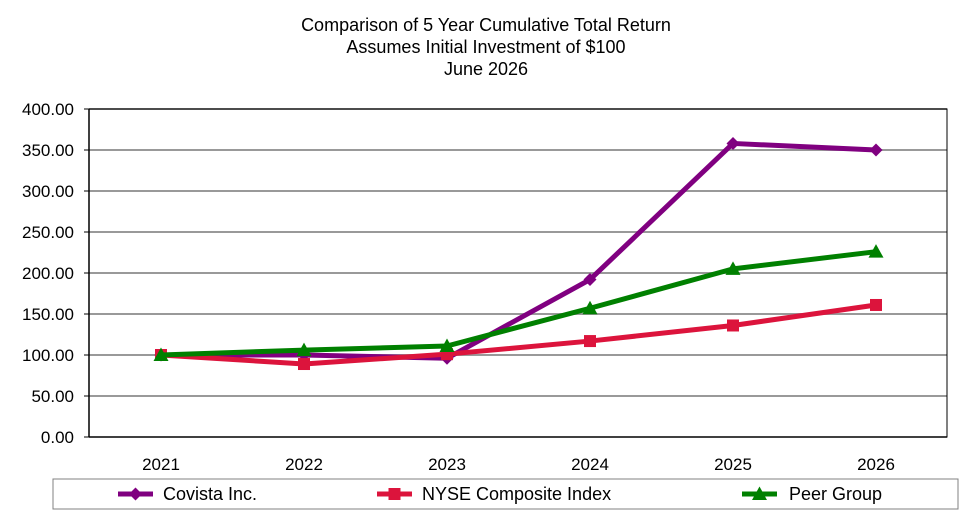  Describe the element at coordinates (48, 314) in the screenshot. I see `y-tick-label-3: 150.00` at that location.